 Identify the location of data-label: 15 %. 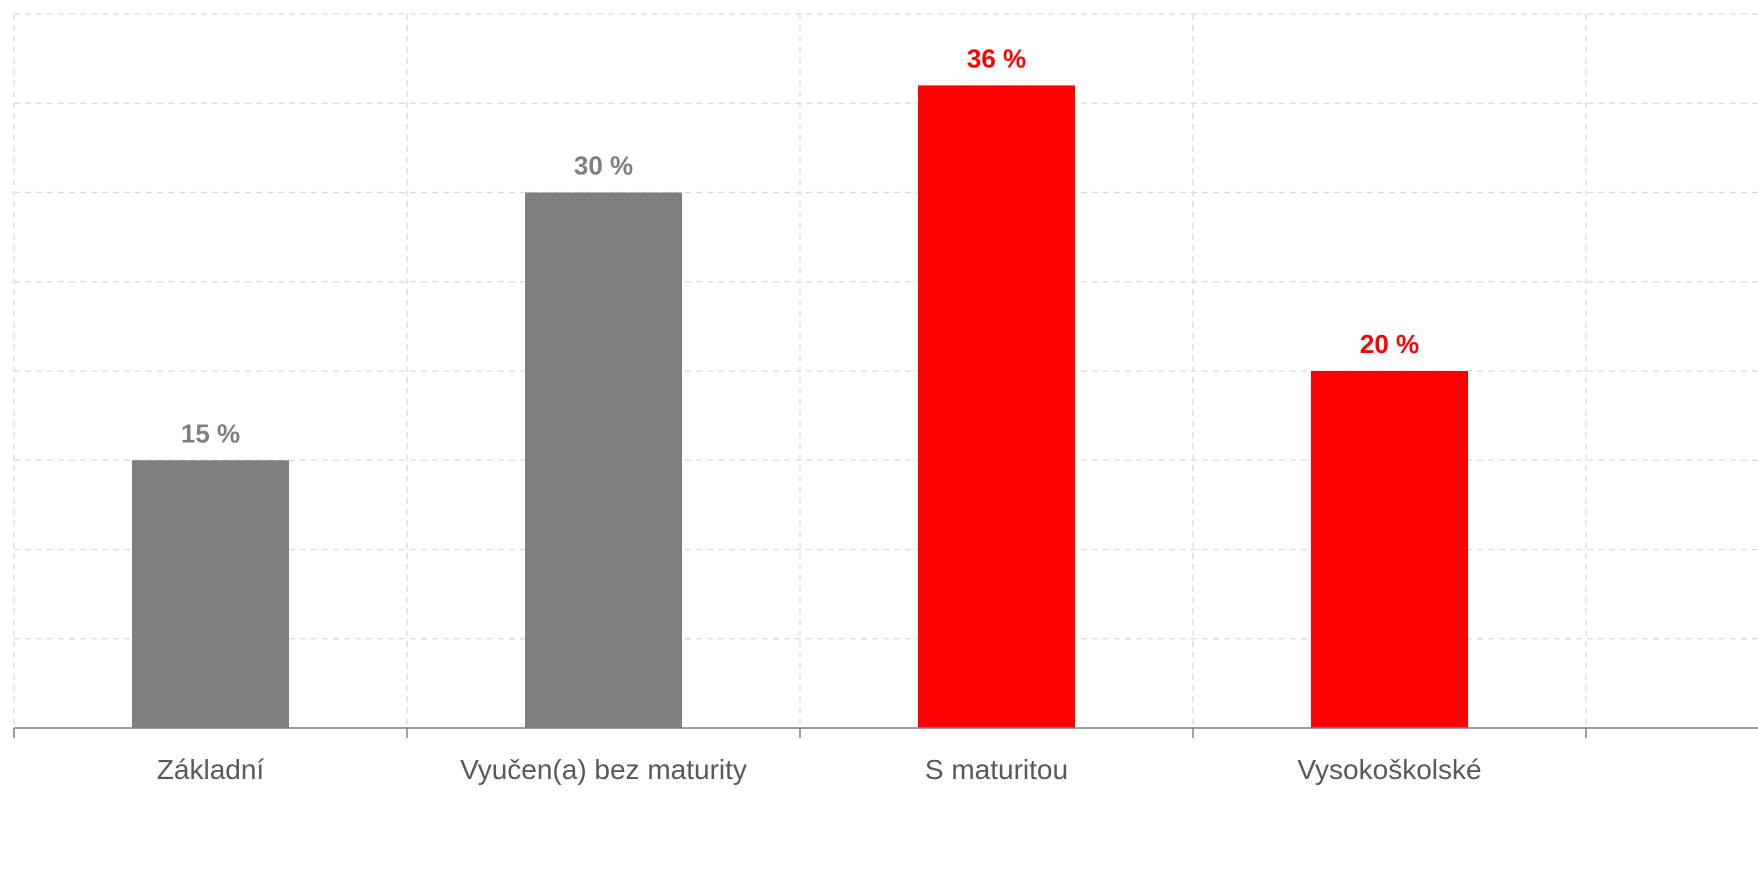
(210, 433).